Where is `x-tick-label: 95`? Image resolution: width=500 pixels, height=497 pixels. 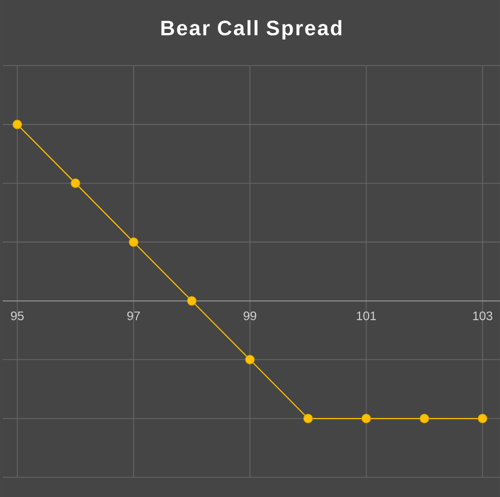 x-tick-label: 95 is located at coordinates (17, 315).